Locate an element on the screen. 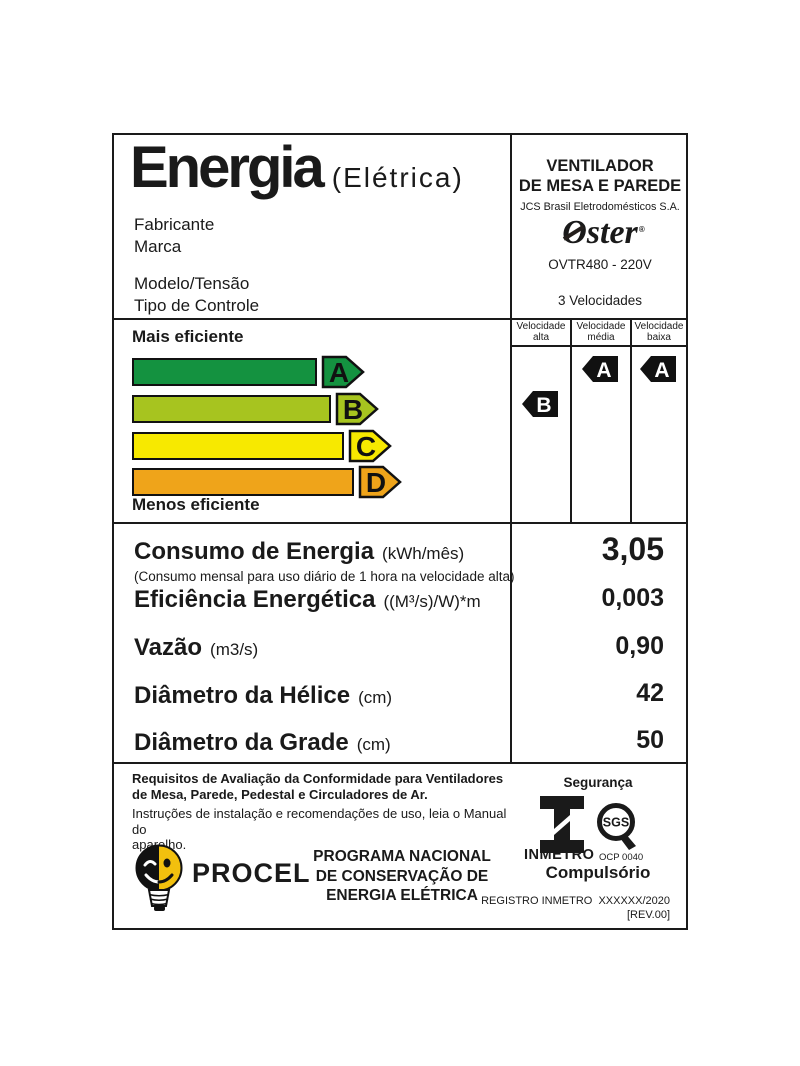 The height and width of the screenshot is (1066, 800). sgs-logo-text: SGS is located at coordinates (616, 823).